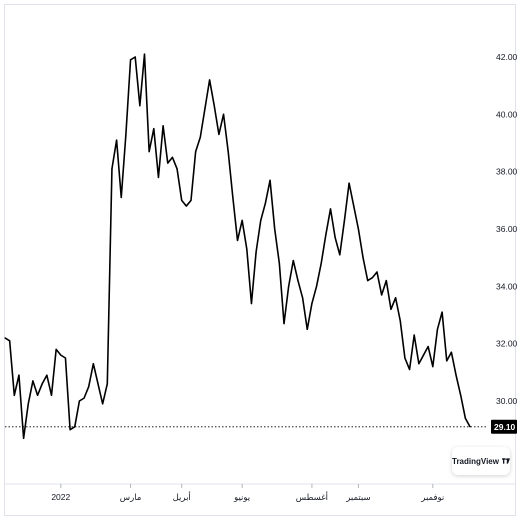 The height and width of the screenshot is (520, 520). I want to click on tradingview-tv-icon, so click(505, 461).